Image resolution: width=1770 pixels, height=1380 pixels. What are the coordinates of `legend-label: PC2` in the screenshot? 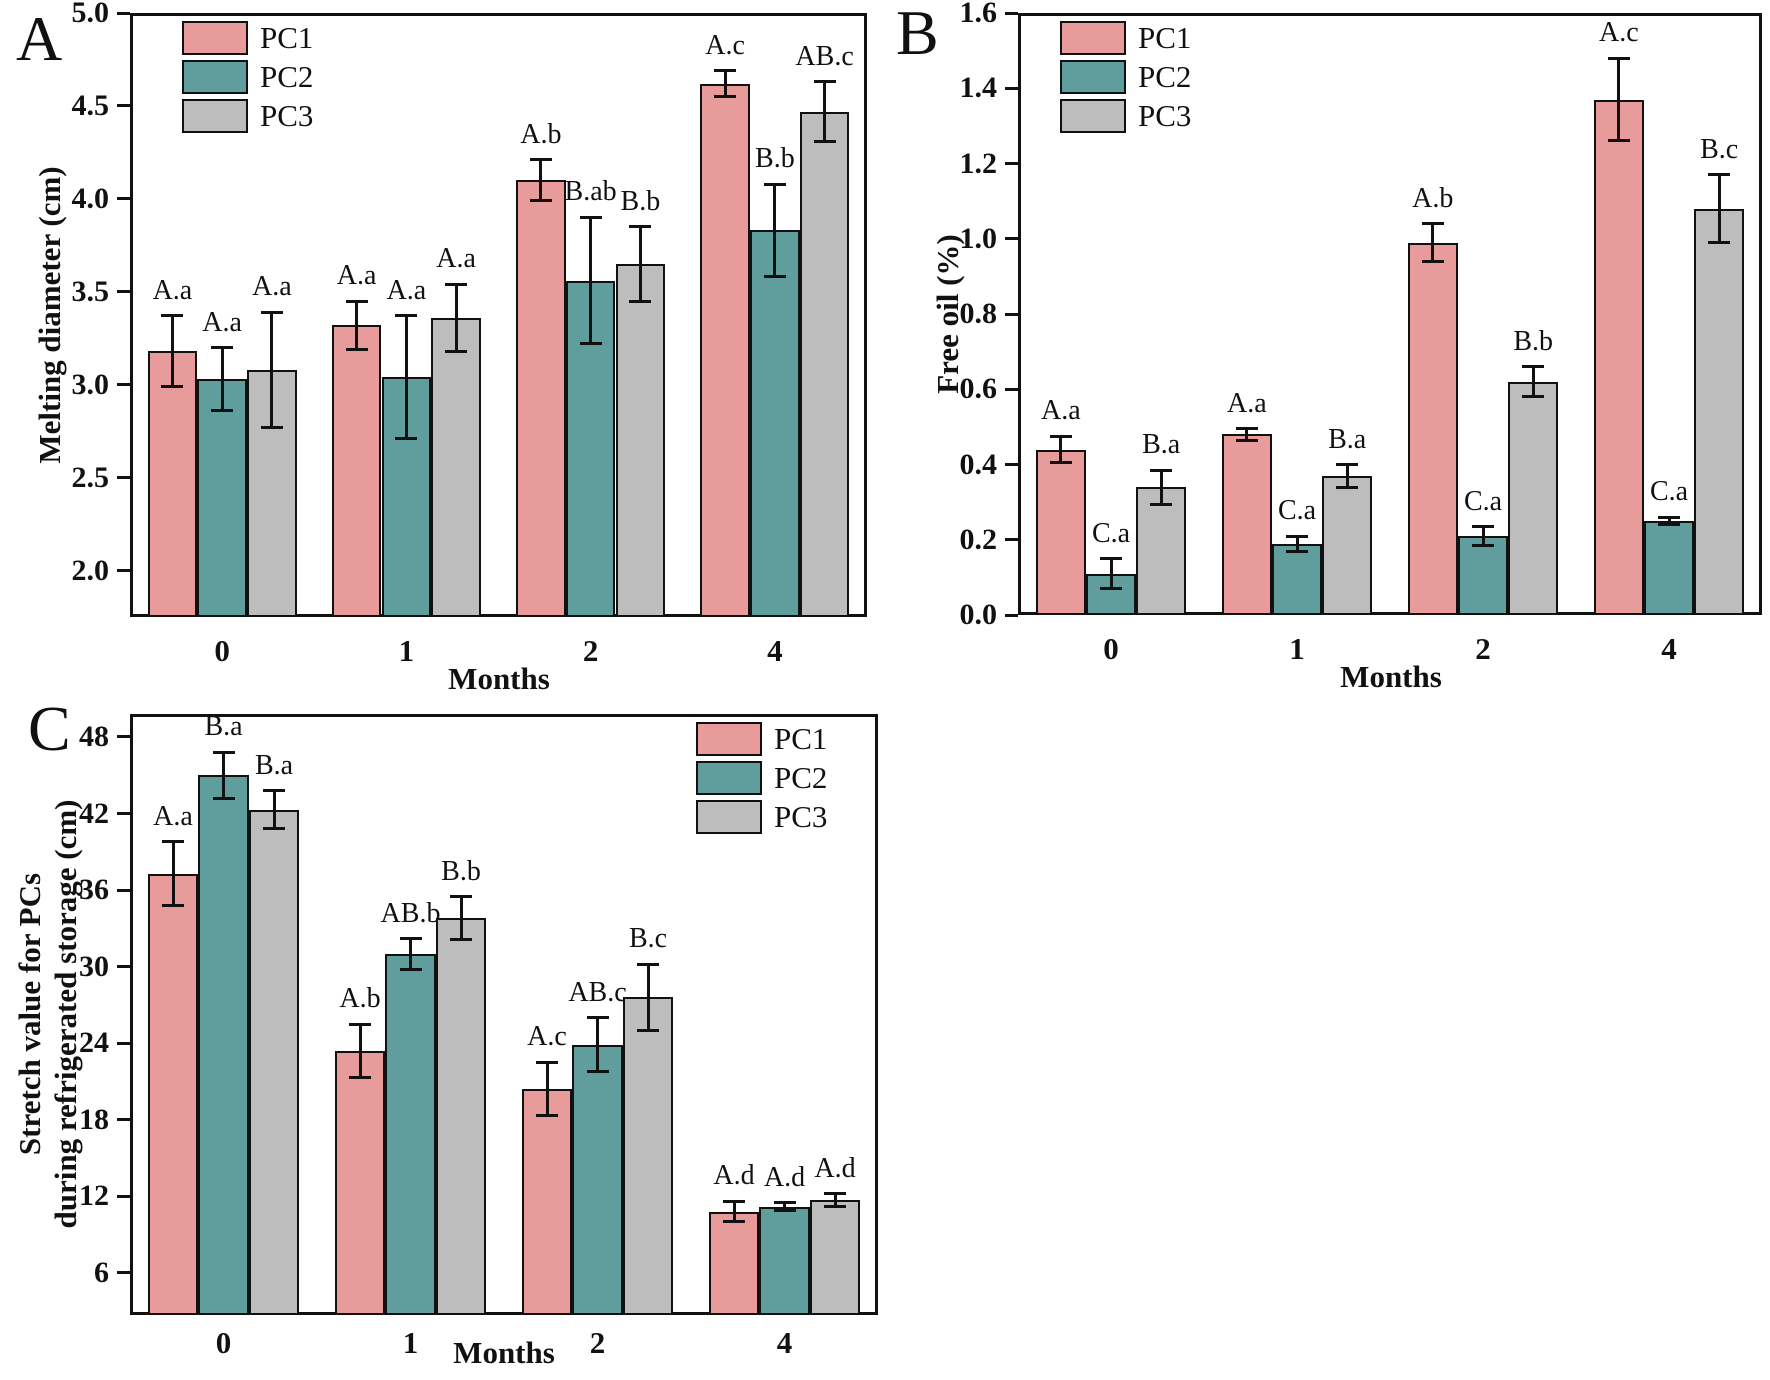 It's located at (287, 76).